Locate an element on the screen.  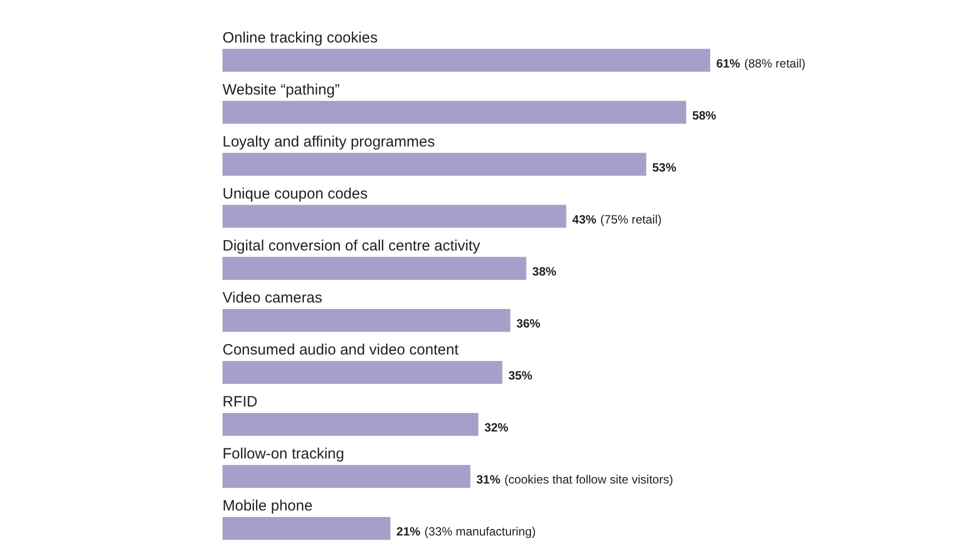
y-tick-label: Unique coupon codes is located at coordinates (295, 193).